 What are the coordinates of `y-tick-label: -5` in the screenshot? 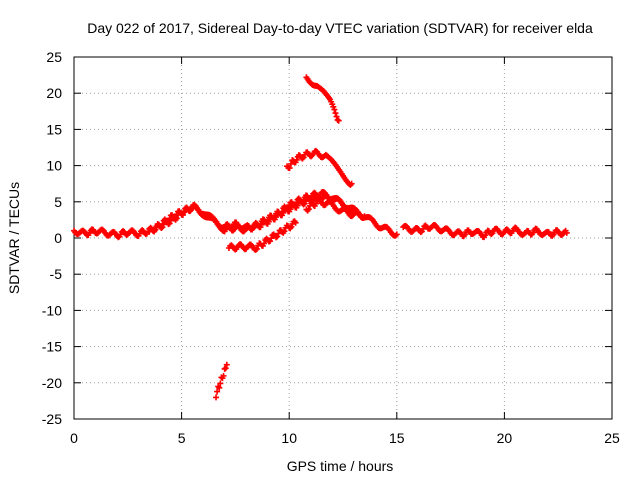 It's located at (56, 274).